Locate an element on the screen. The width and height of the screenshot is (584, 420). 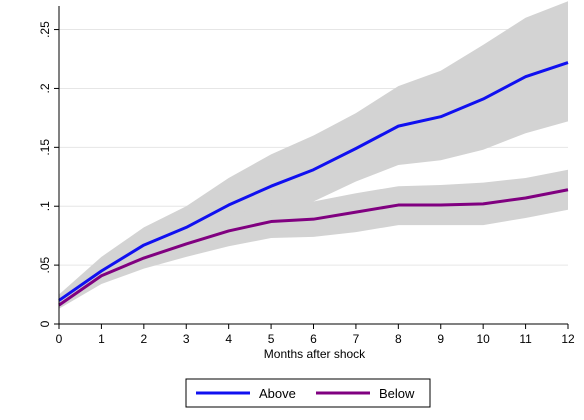
legend-label-above: Above is located at coordinates (277, 393).